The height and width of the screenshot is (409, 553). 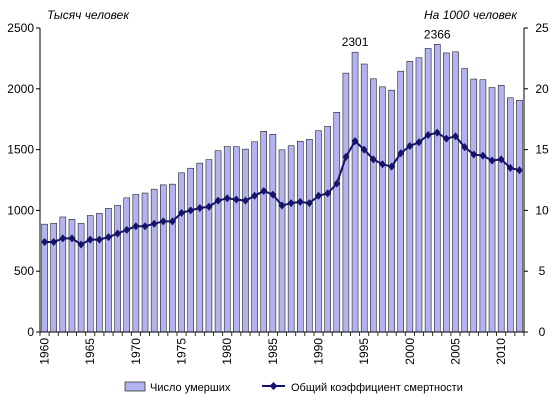 What do you see at coordinates (227, 351) in the screenshot?
I see `x-tick-label: 1980` at bounding box center [227, 351].